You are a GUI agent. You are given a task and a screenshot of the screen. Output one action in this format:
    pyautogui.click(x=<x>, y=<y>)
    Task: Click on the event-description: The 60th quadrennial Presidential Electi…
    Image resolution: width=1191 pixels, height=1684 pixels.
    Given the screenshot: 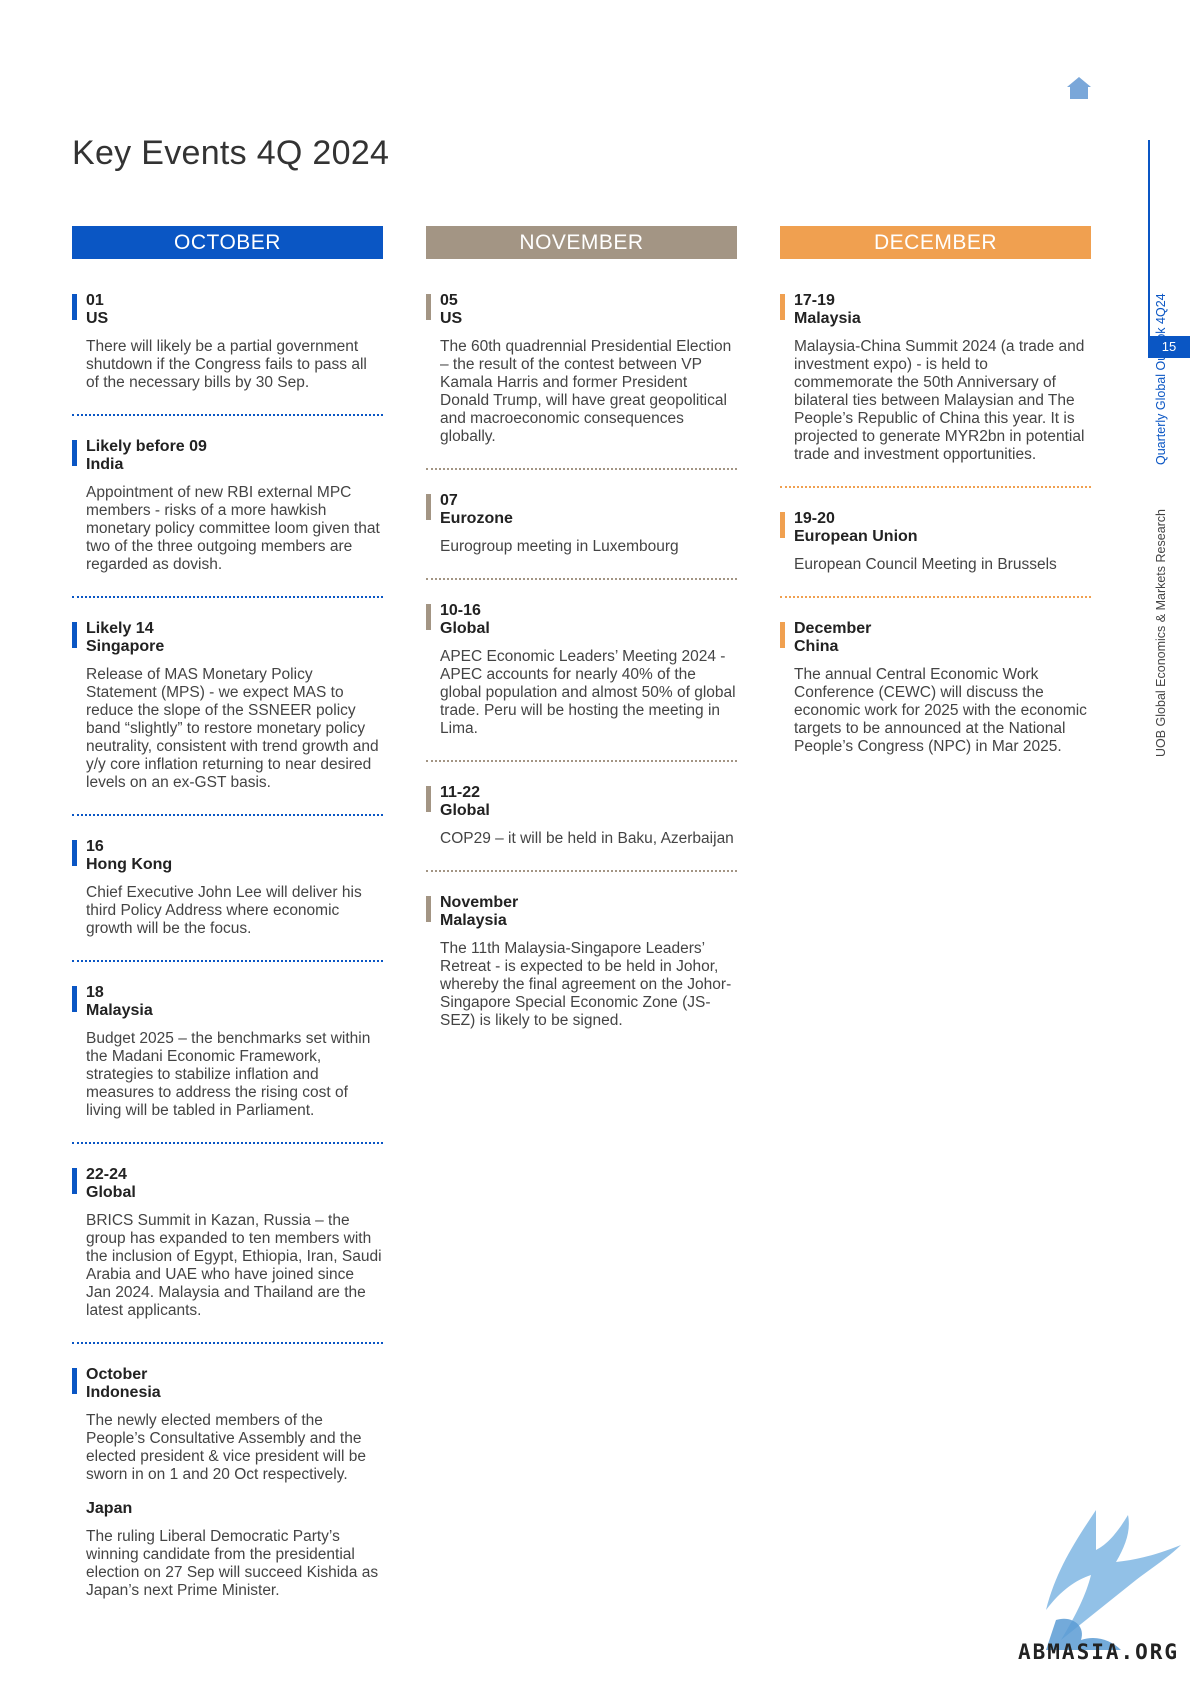 What is the action you would take?
    pyautogui.click(x=586, y=391)
    